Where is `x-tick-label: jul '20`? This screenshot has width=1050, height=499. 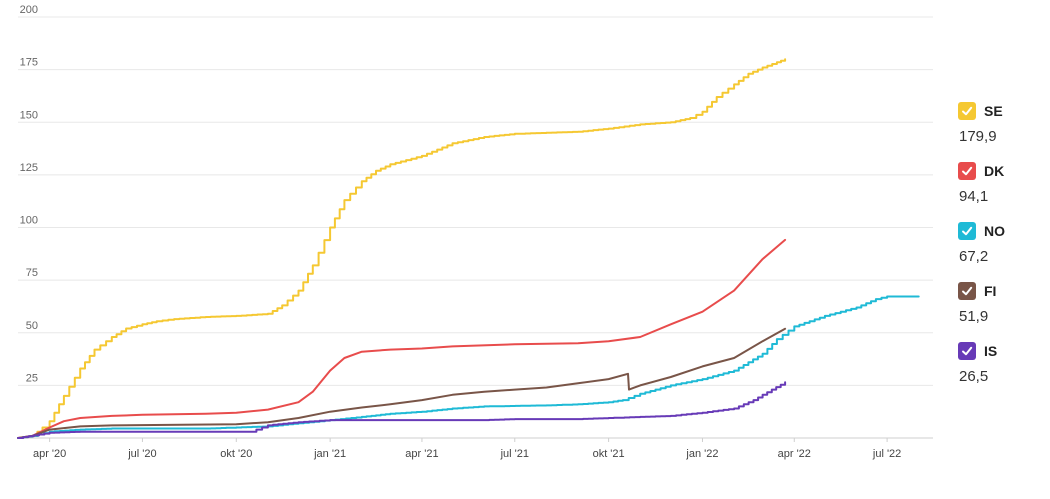
x-tick-label: jul '20 is located at coordinates (141, 454).